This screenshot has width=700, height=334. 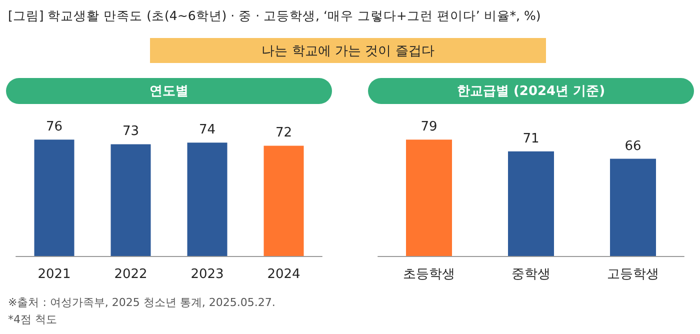 I want to click on chart-title: 한교급별 (2024년 기준), so click(x=531, y=91).